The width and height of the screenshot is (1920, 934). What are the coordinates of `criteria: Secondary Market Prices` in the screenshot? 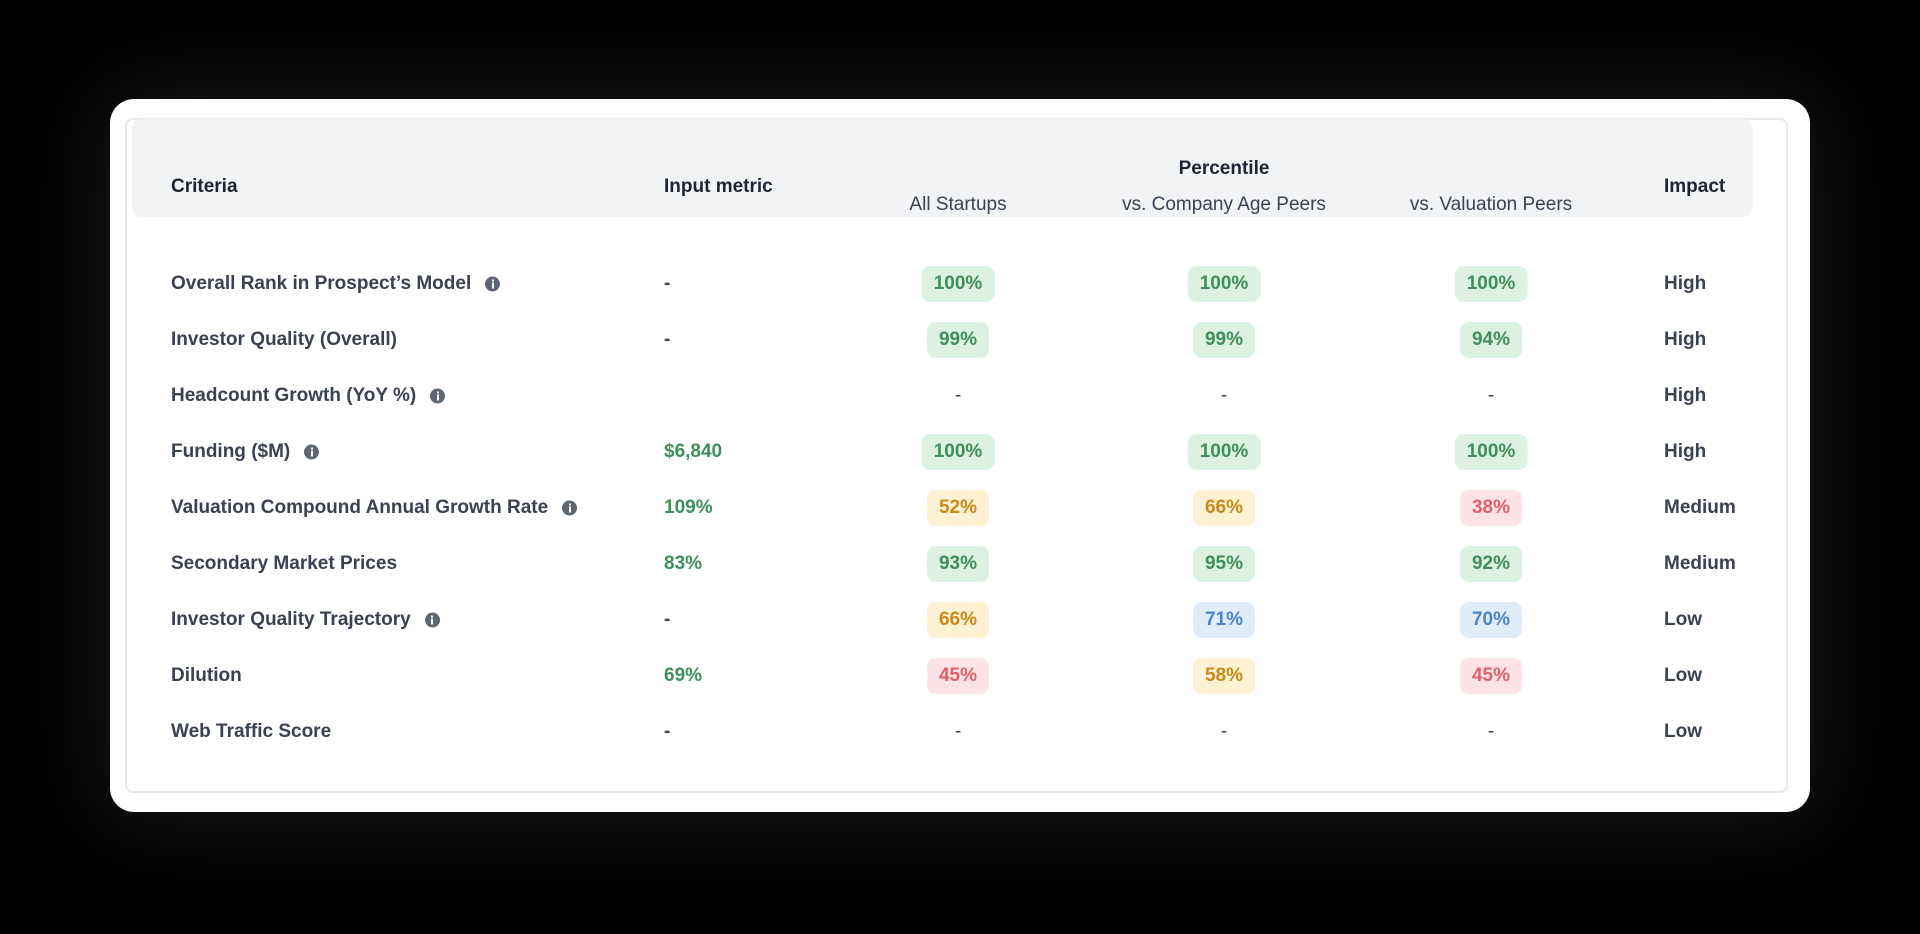 It's located at (284, 563).